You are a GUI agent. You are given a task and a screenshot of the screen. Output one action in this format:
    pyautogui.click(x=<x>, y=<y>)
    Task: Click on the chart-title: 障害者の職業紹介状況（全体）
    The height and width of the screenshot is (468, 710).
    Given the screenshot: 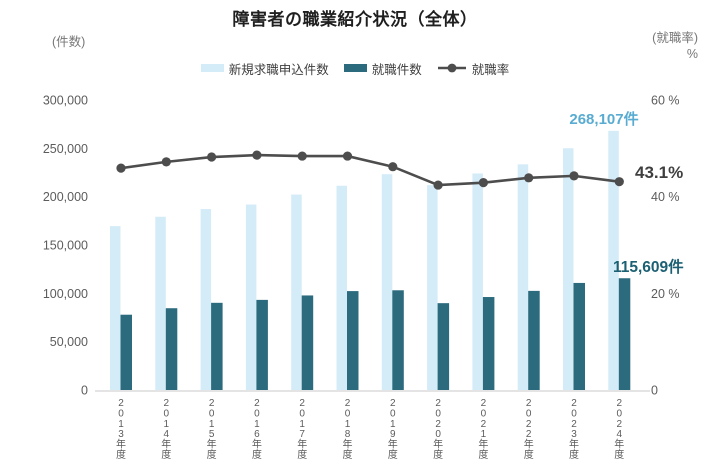 What is the action you would take?
    pyautogui.click(x=355, y=19)
    